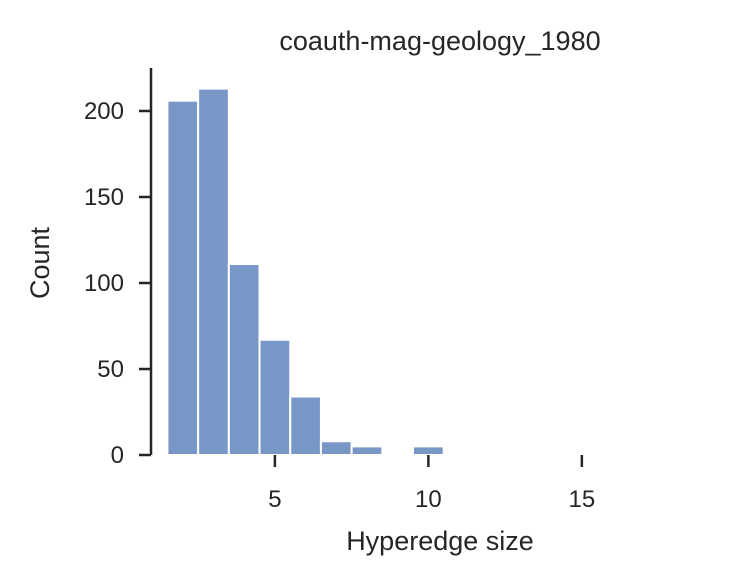 The width and height of the screenshot is (756, 582). Describe the element at coordinates (439, 41) in the screenshot. I see `chart-title: coauth-mag-geology_1980` at that location.